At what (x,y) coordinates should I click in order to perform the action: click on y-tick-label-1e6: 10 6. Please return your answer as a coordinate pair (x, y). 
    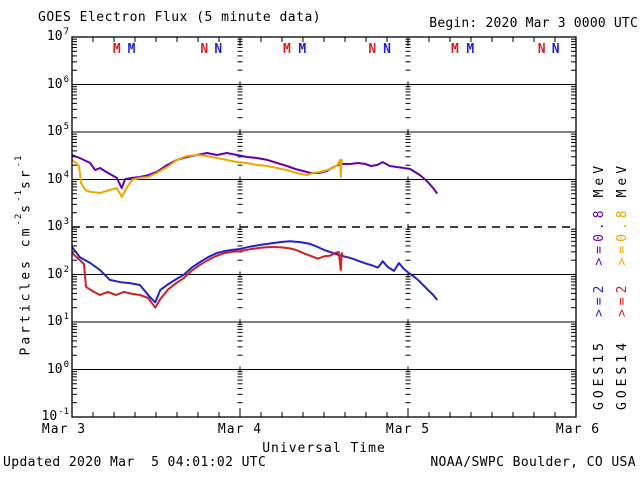
    Looking at the image, I should click on (57, 83).